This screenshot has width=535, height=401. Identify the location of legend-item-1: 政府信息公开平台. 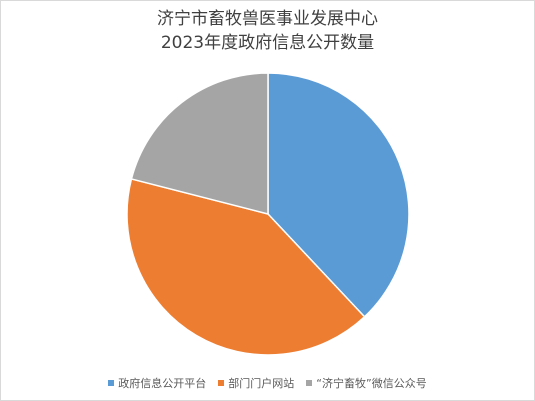
(157, 383).